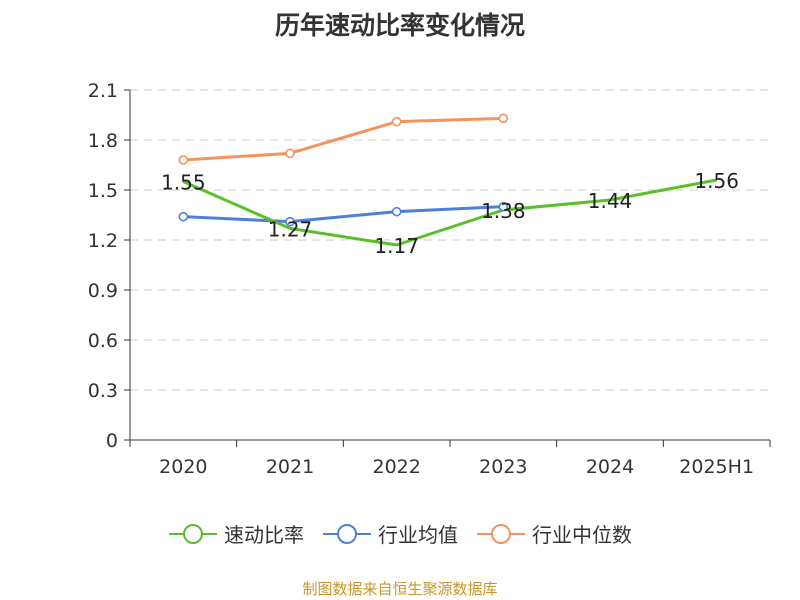  What do you see at coordinates (396, 246) in the screenshot?
I see `data-label: 1.17` at bounding box center [396, 246].